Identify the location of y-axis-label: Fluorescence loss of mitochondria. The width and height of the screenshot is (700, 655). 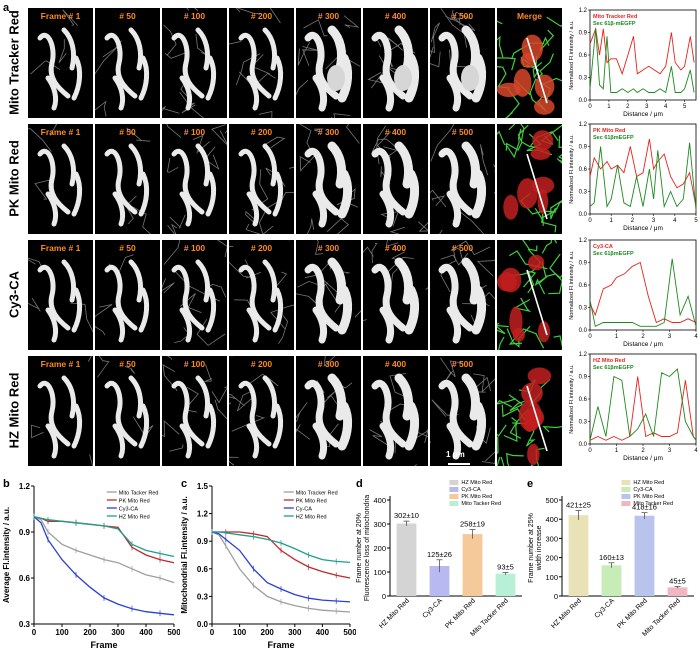
(367, 548).